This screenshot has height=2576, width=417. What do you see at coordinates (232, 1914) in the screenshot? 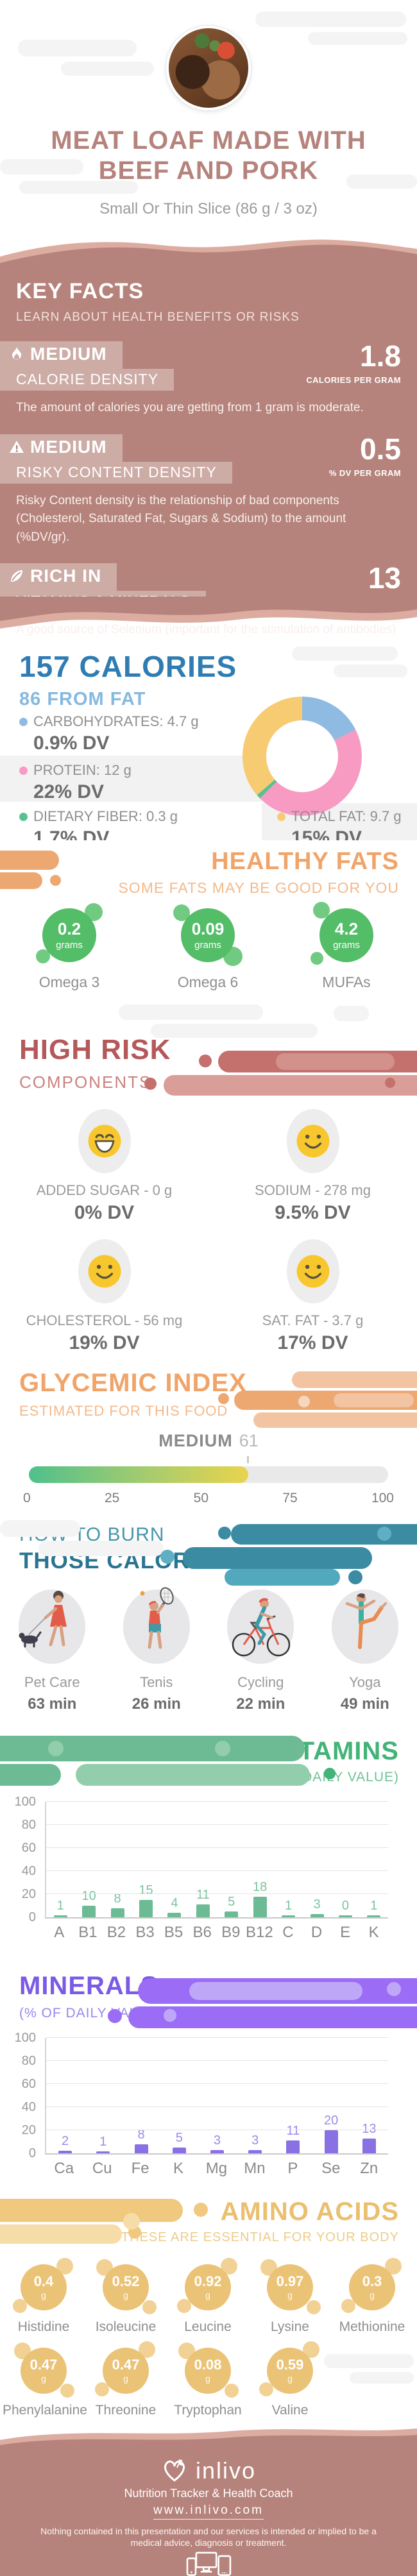
I see `bar-B9` at bounding box center [232, 1914].